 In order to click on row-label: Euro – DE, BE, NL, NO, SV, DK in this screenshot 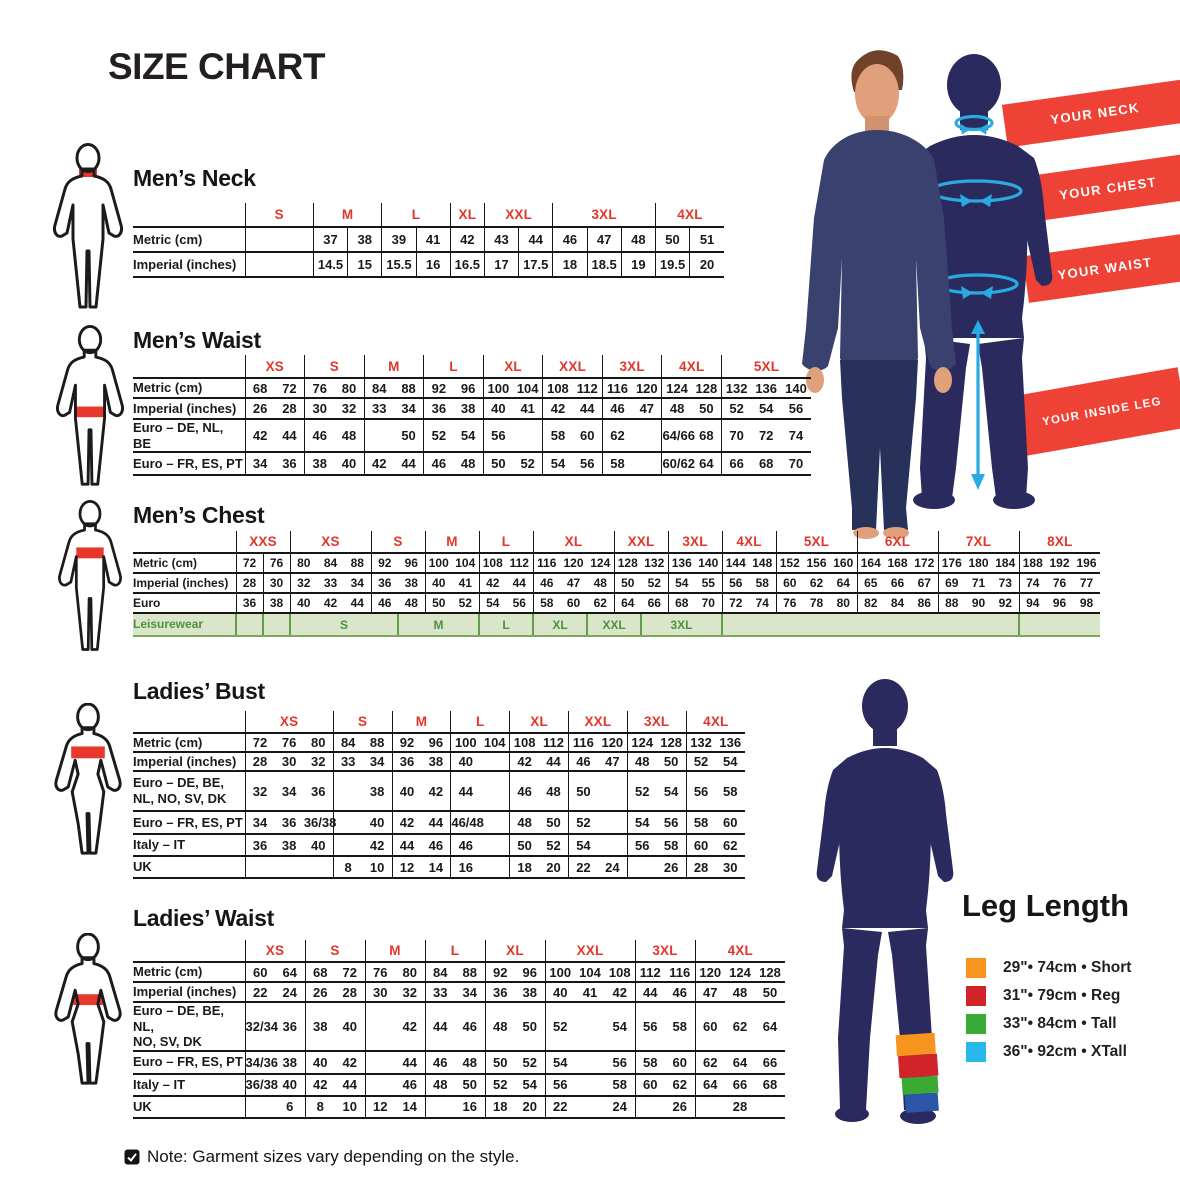, I will do `click(189, 1027)`.